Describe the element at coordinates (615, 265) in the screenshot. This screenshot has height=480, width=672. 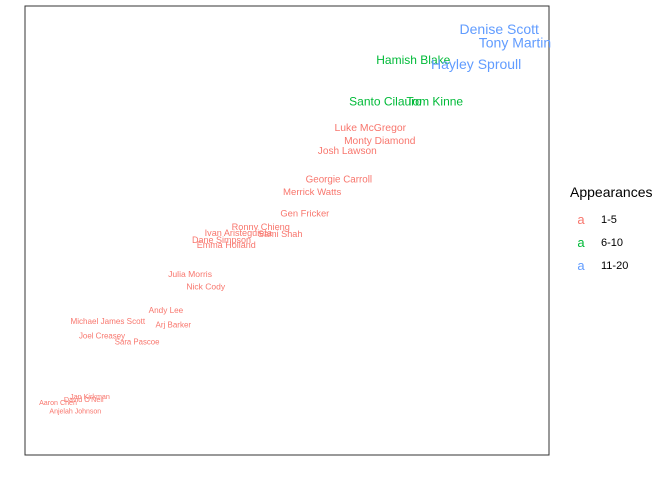
I see `legend-label: 11-20` at that location.